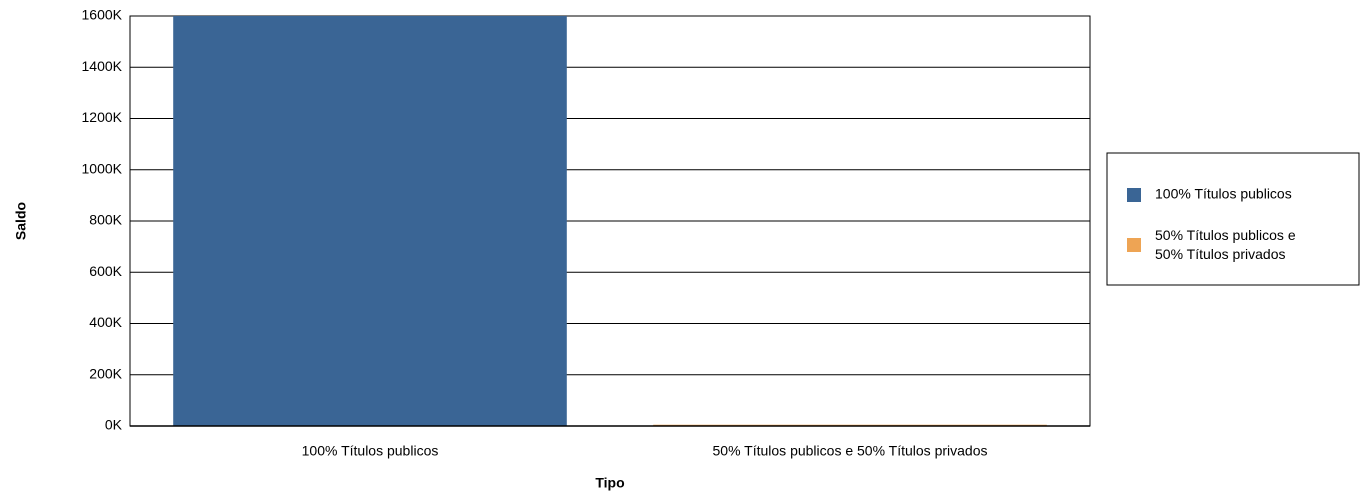 Image resolution: width=1360 pixels, height=502 pixels. What do you see at coordinates (114, 425) in the screenshot?
I see `y-tick-label: 0K` at bounding box center [114, 425].